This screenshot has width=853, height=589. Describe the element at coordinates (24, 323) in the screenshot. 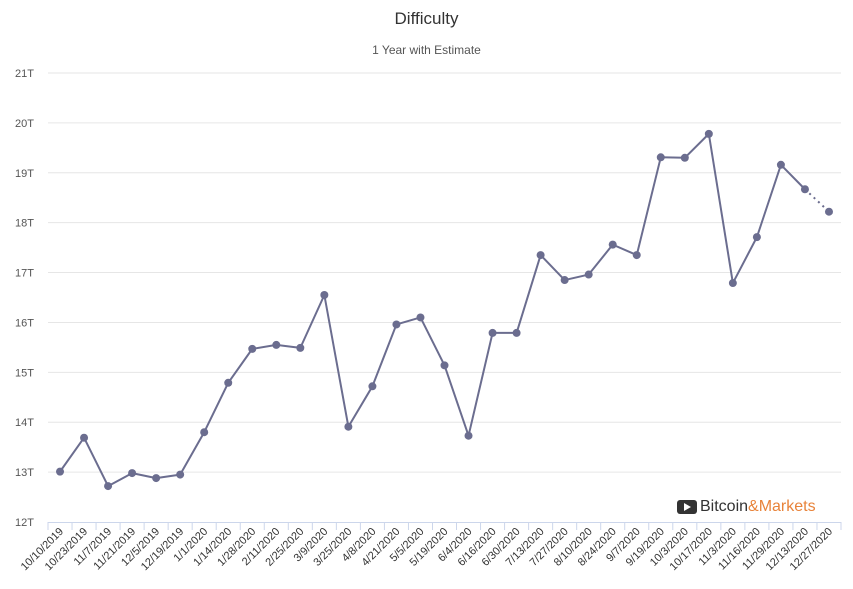

I see `y-tick-label: 16T` at that location.